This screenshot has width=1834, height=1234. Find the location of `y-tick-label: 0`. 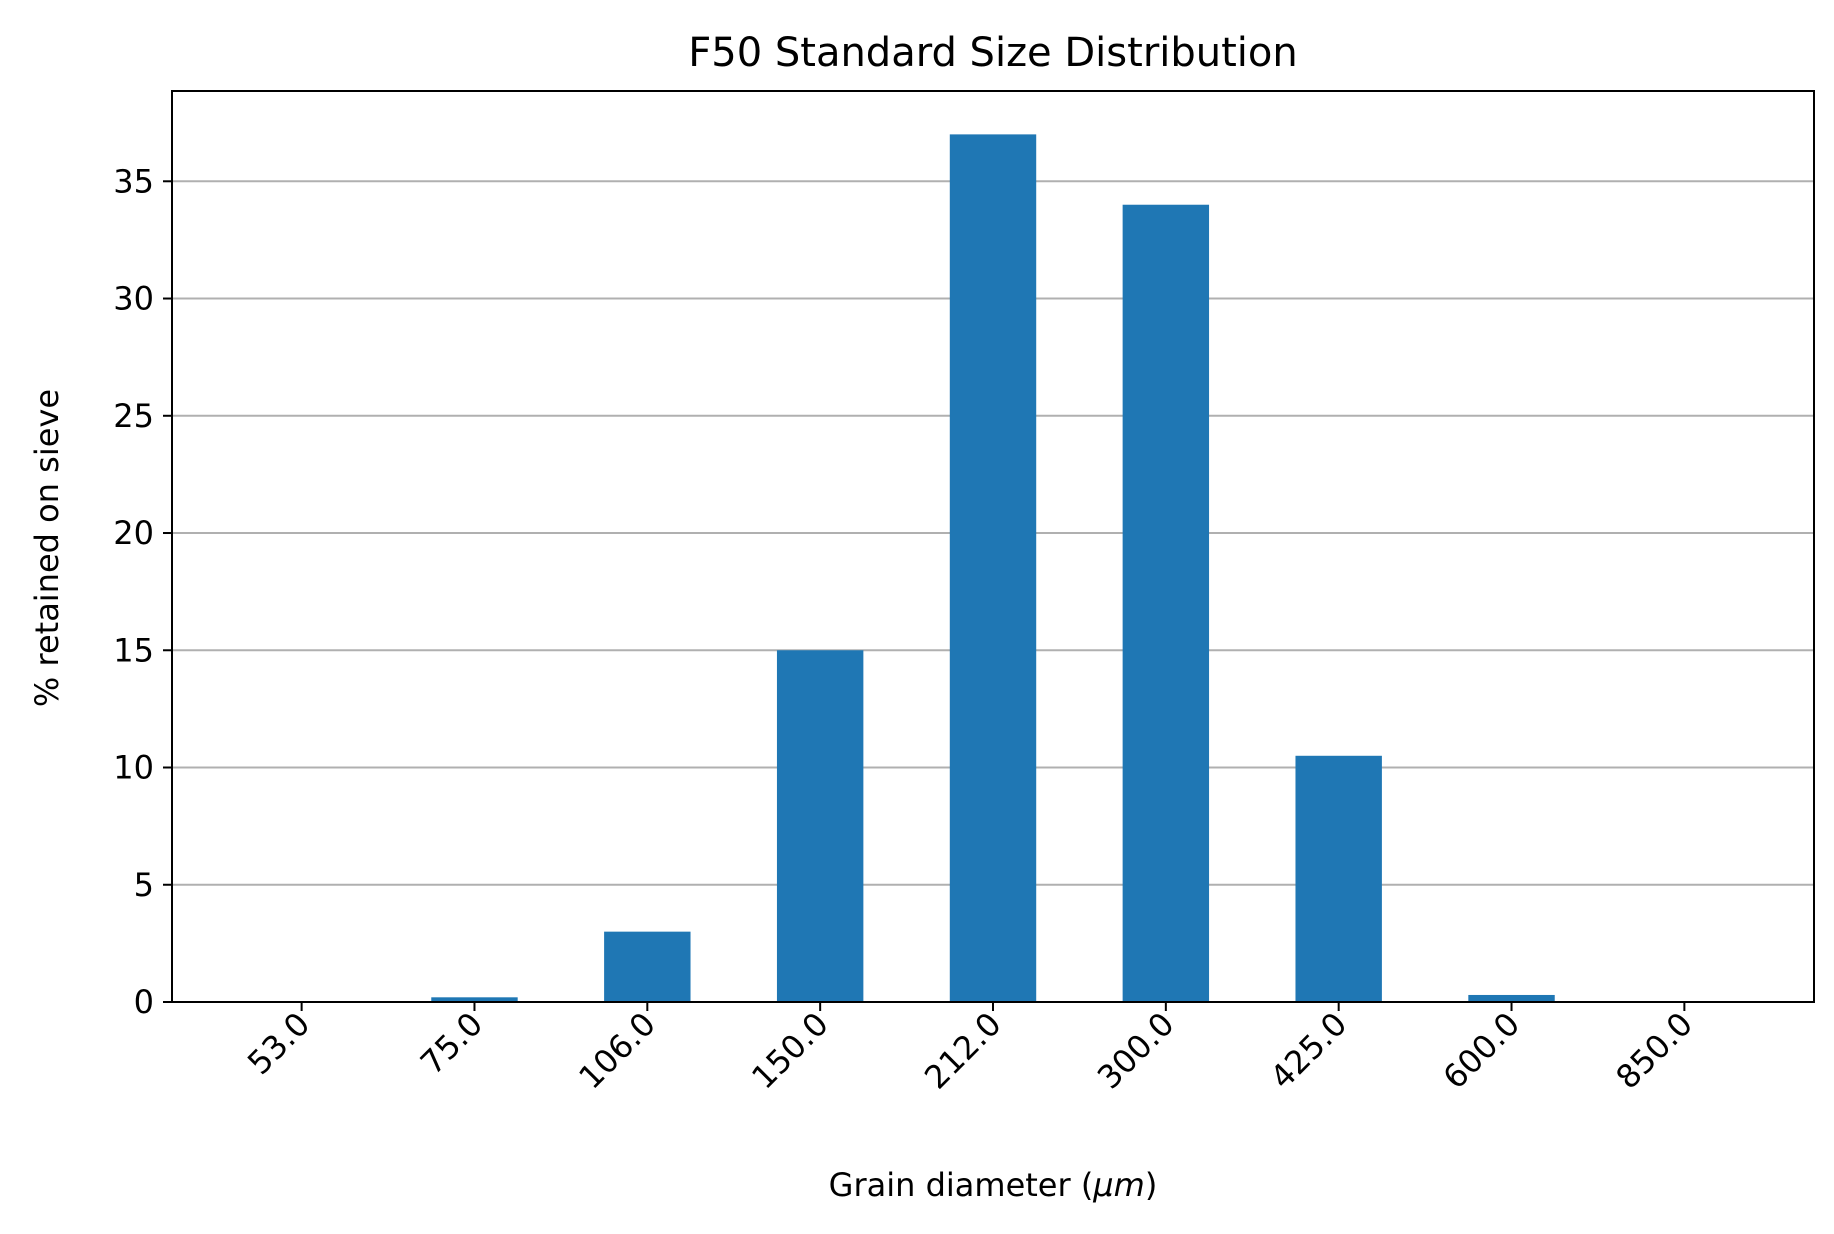

y-tick-label: 0 is located at coordinates (144, 1002).